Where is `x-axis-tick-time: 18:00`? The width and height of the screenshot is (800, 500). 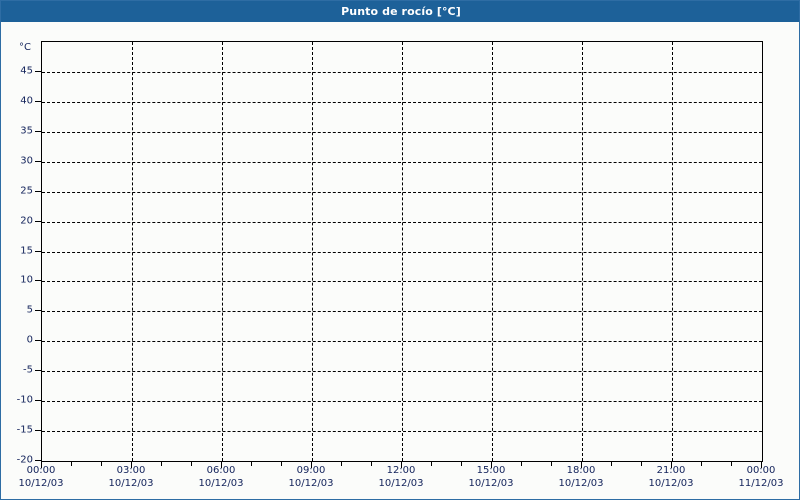 x-axis-tick-time: 18:00 is located at coordinates (581, 470).